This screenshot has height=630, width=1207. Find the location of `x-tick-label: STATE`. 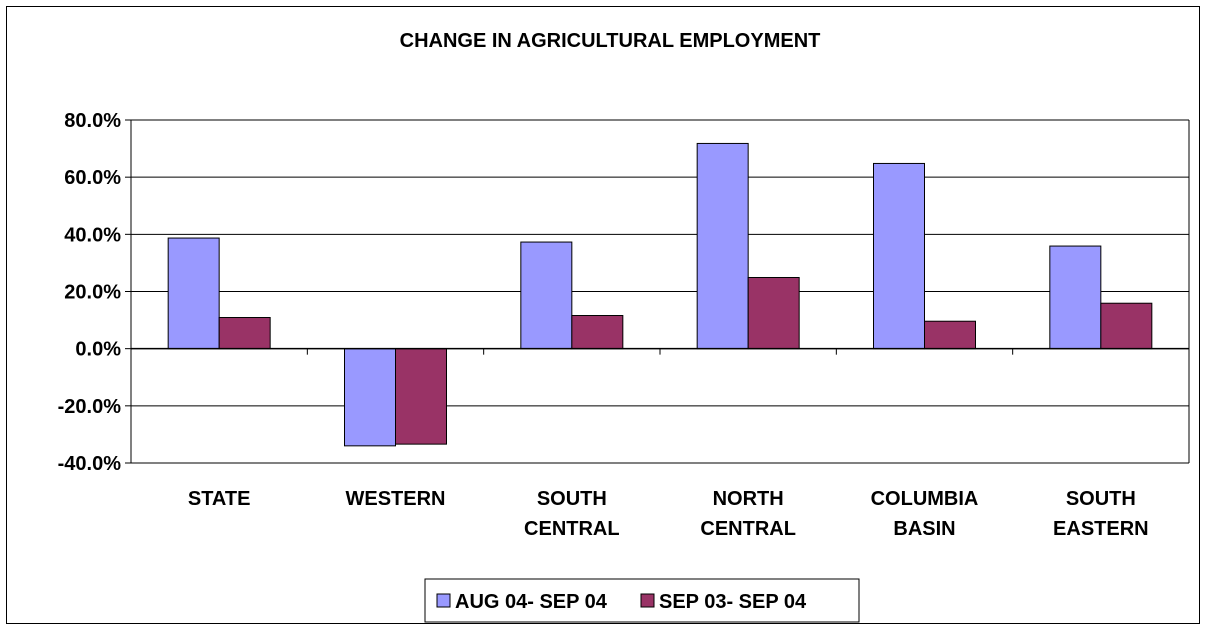

x-tick-label: STATE is located at coordinates (219, 499).